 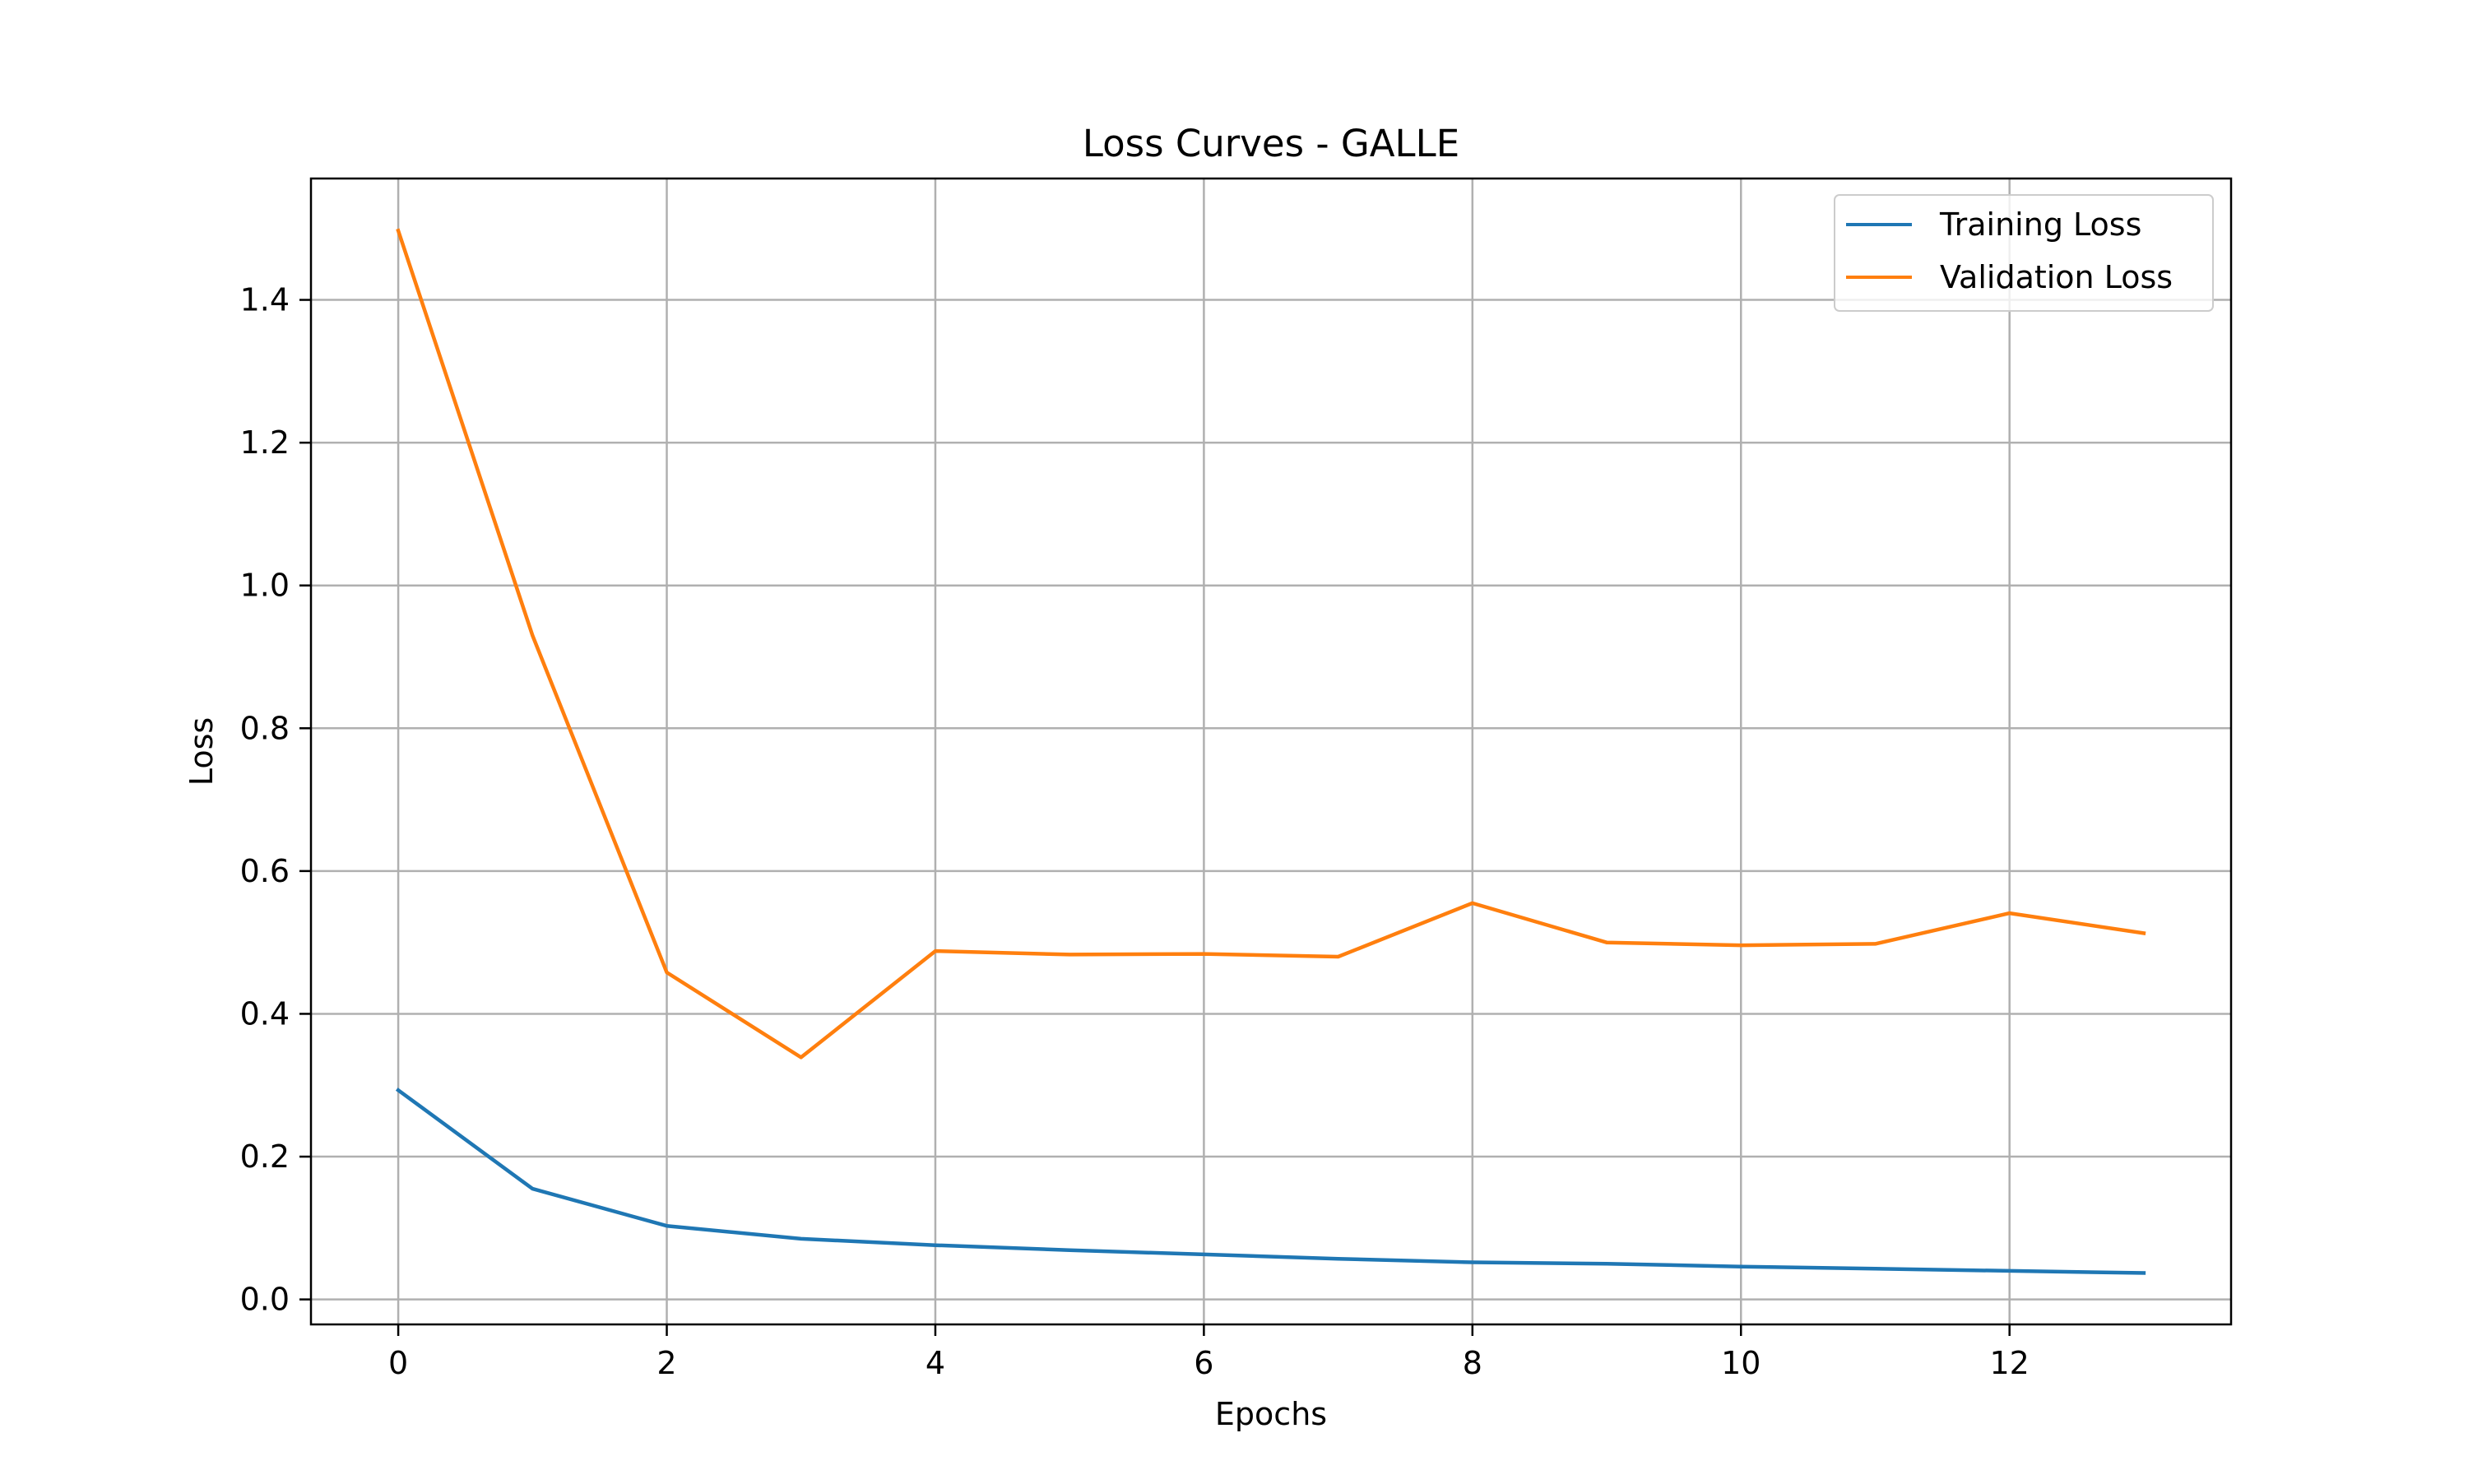 I want to click on legend-box, so click(x=2024, y=253).